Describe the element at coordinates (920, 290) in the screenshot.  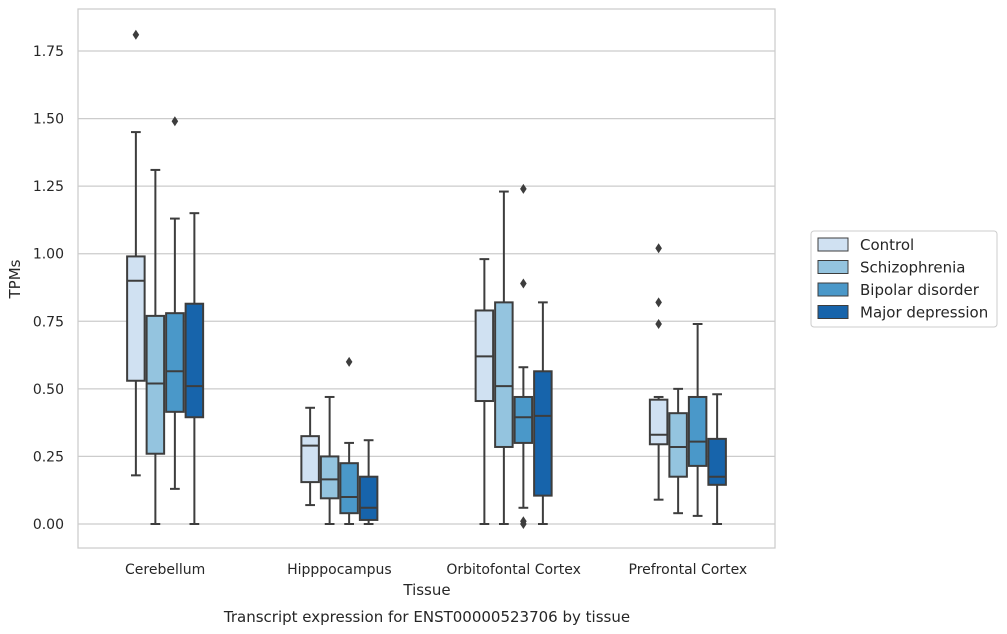
I see `legend-label: Bipolar disorder` at that location.